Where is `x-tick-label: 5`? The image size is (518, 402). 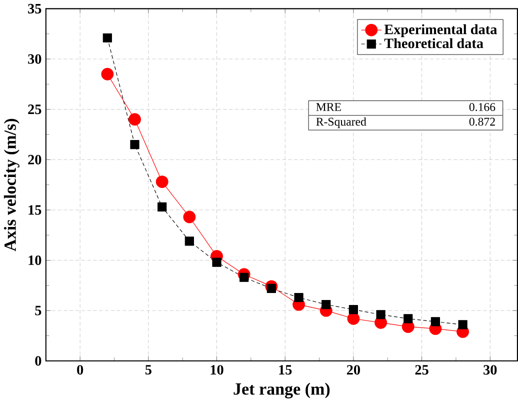
x-tick-label: 5 is located at coordinates (148, 369).